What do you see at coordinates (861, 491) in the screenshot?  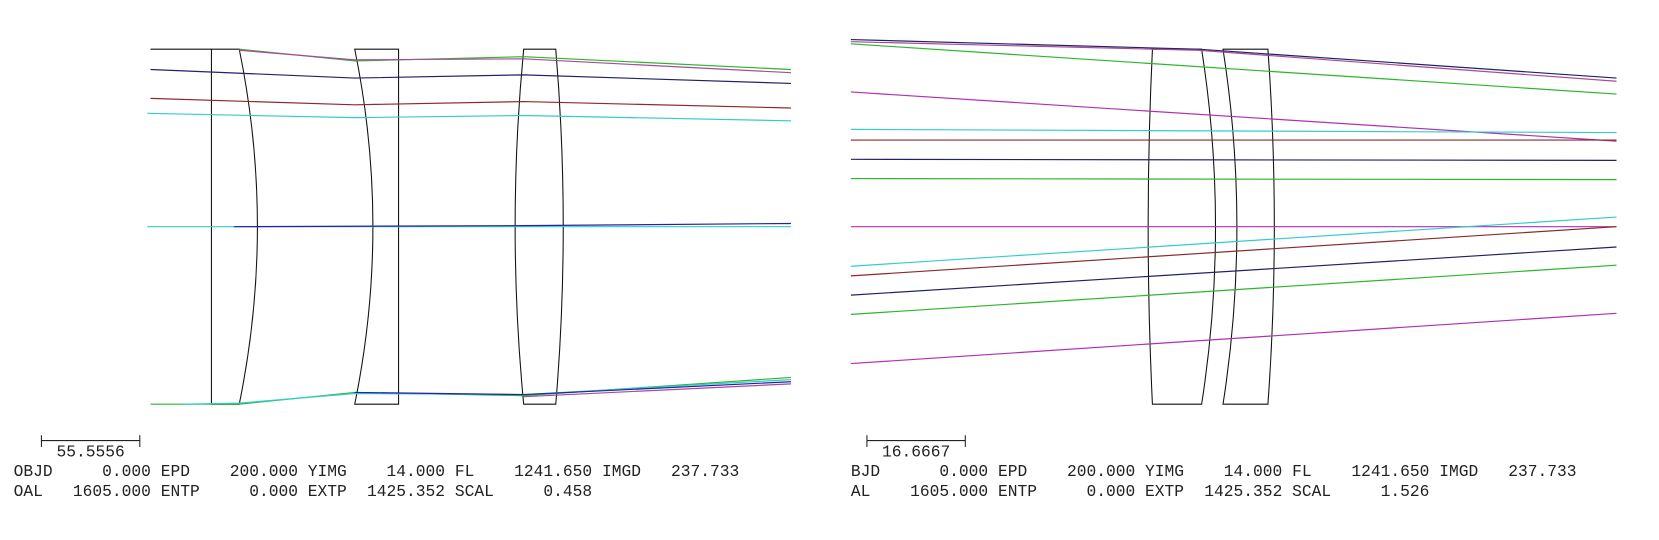 I see `field-label: AL` at bounding box center [861, 491].